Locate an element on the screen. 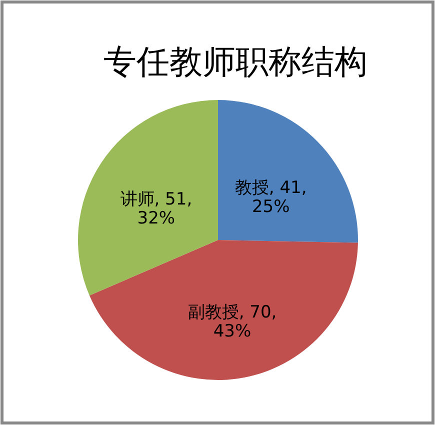  slice-label: 教授, 41, 25% is located at coordinates (270, 198).